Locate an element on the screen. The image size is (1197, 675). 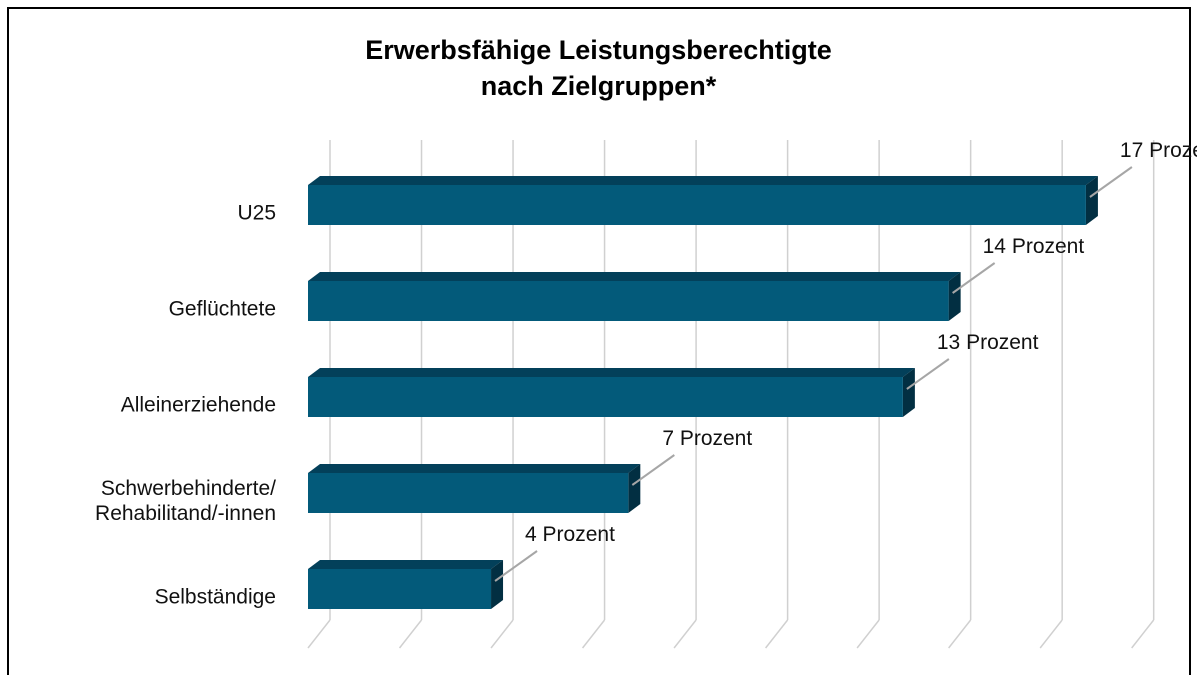
y-tick-label: Alleinerziehende is located at coordinates (198, 405).